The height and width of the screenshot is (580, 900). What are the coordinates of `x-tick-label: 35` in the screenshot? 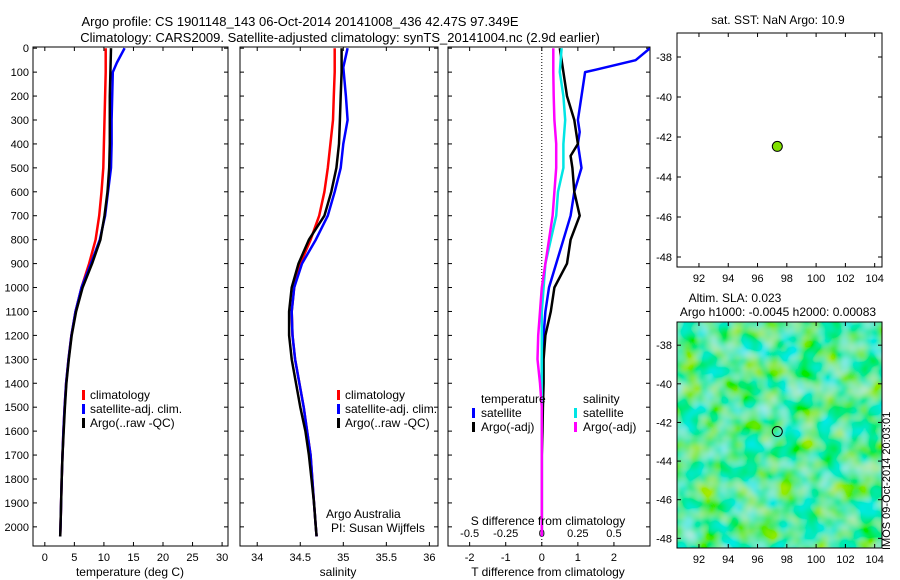 It's located at (343, 558).